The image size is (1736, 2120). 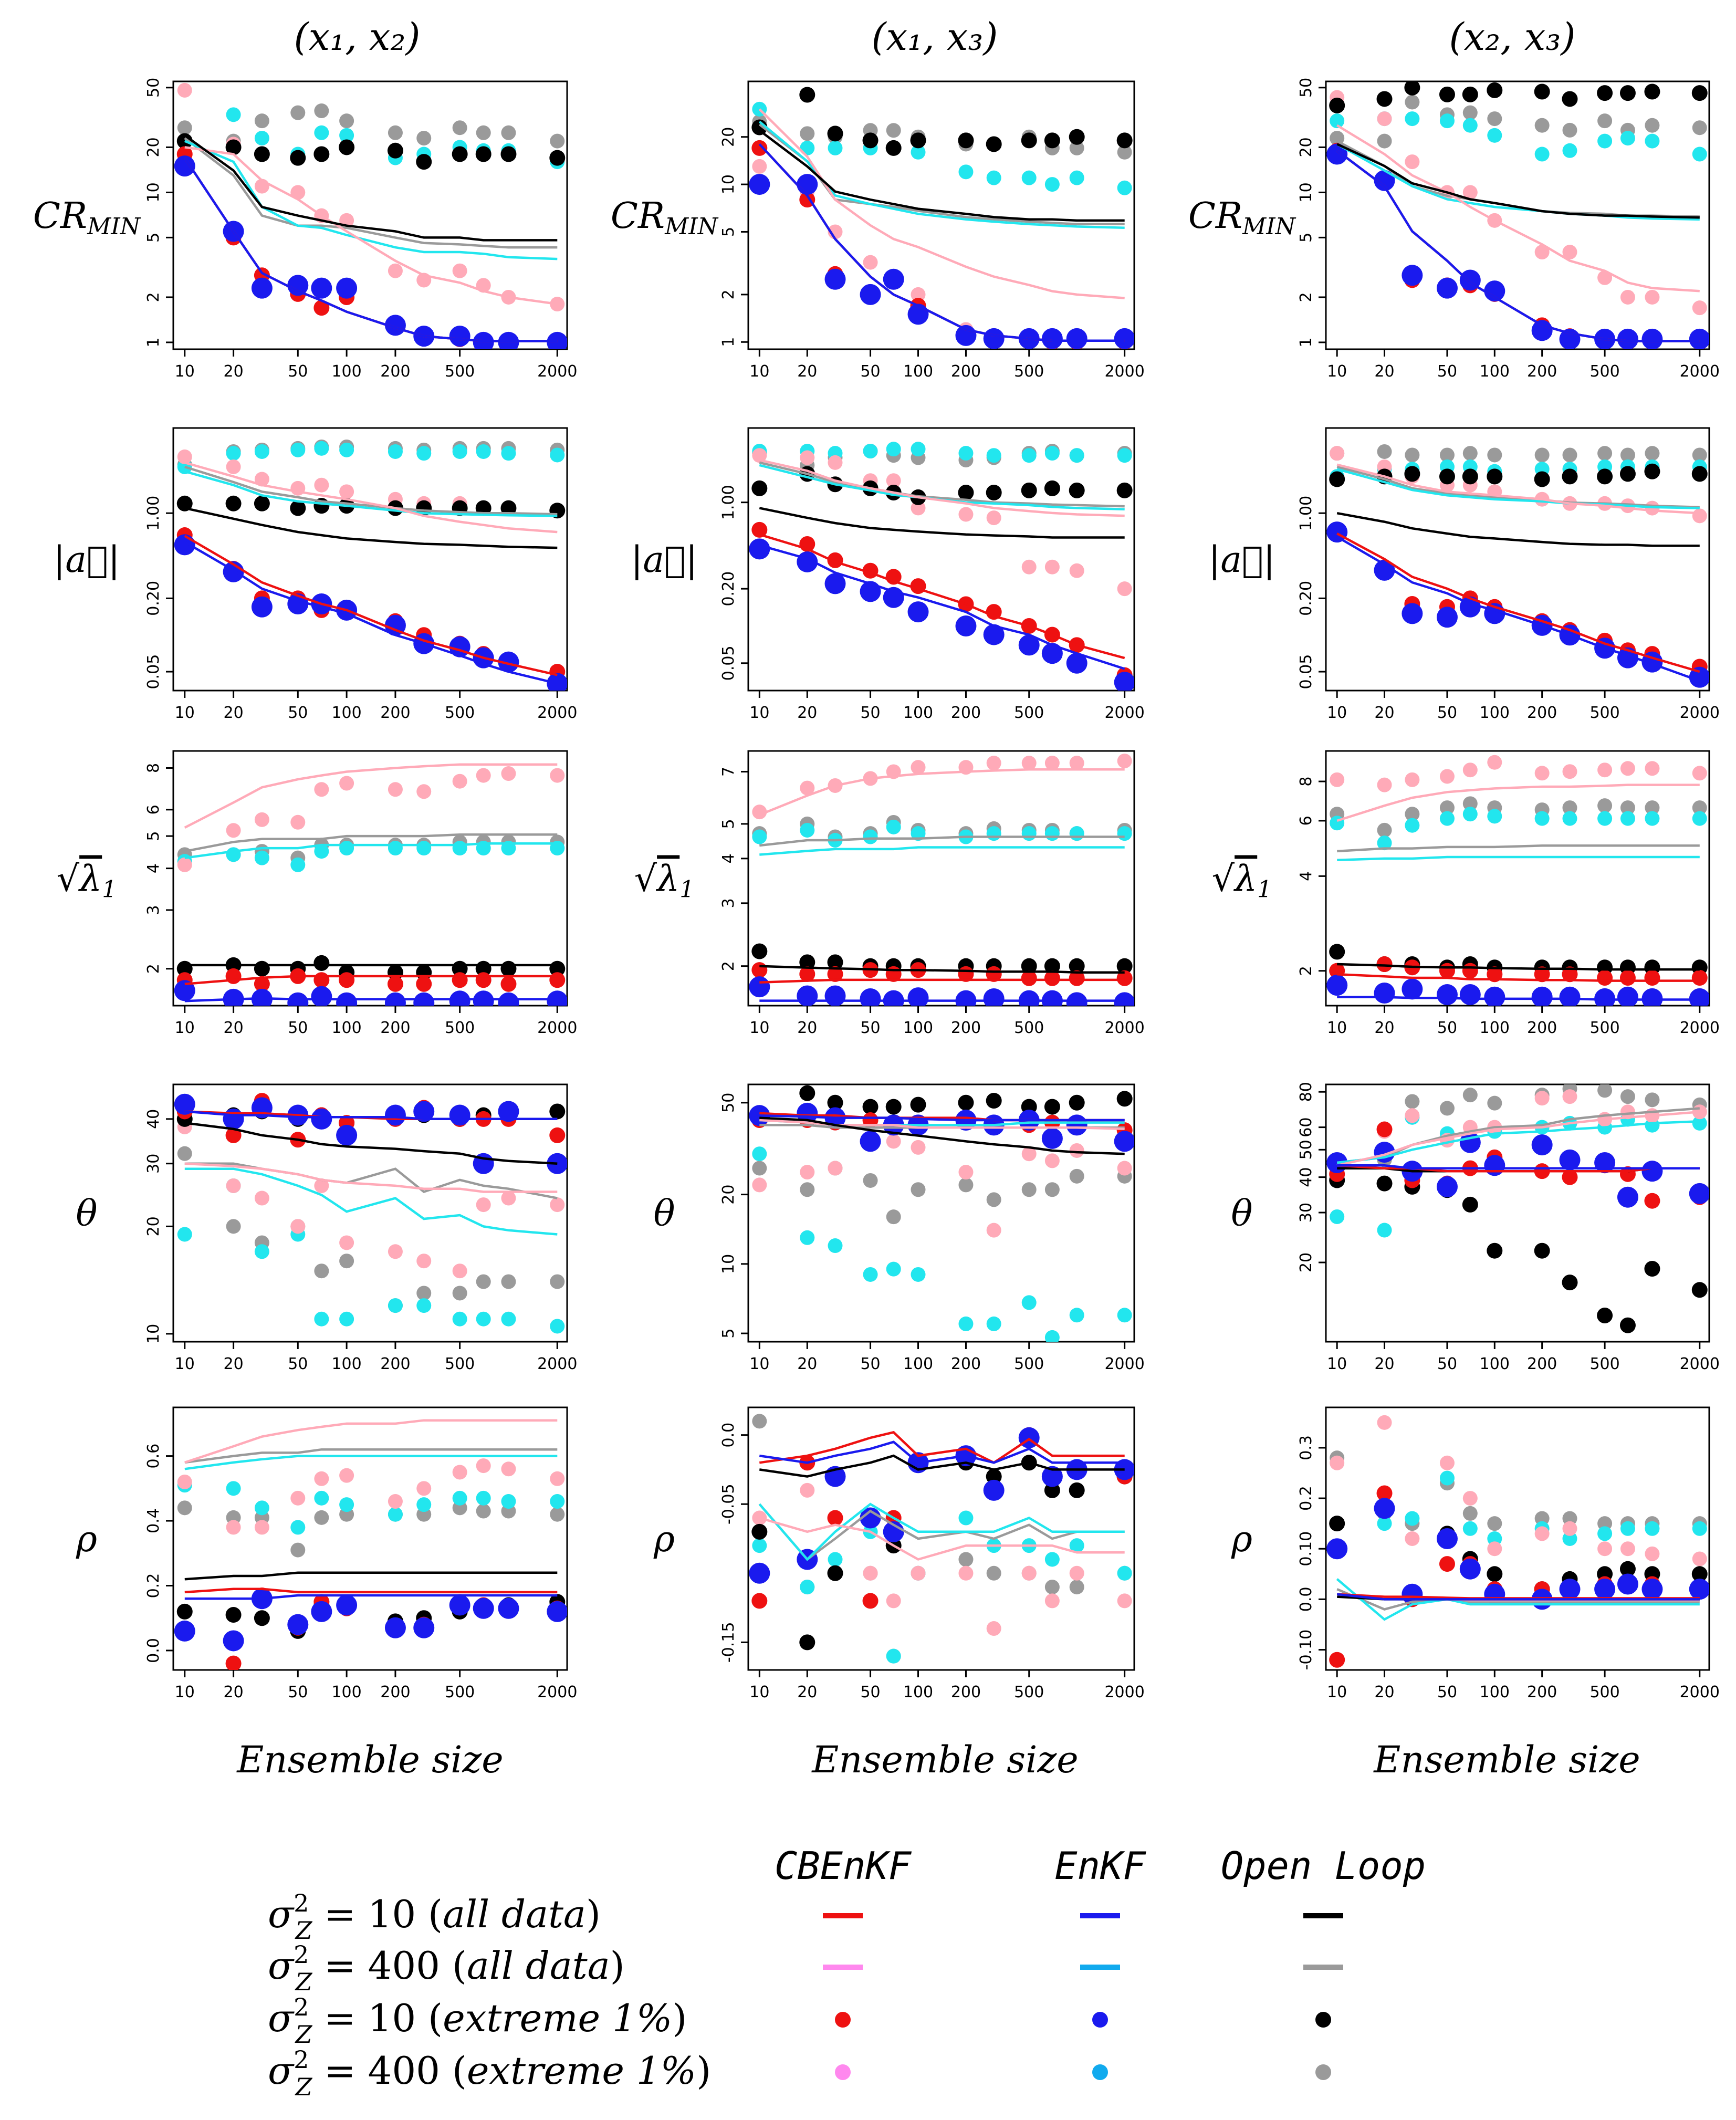 I want to click on y-tick-label: 1, so click(x=1306, y=342).